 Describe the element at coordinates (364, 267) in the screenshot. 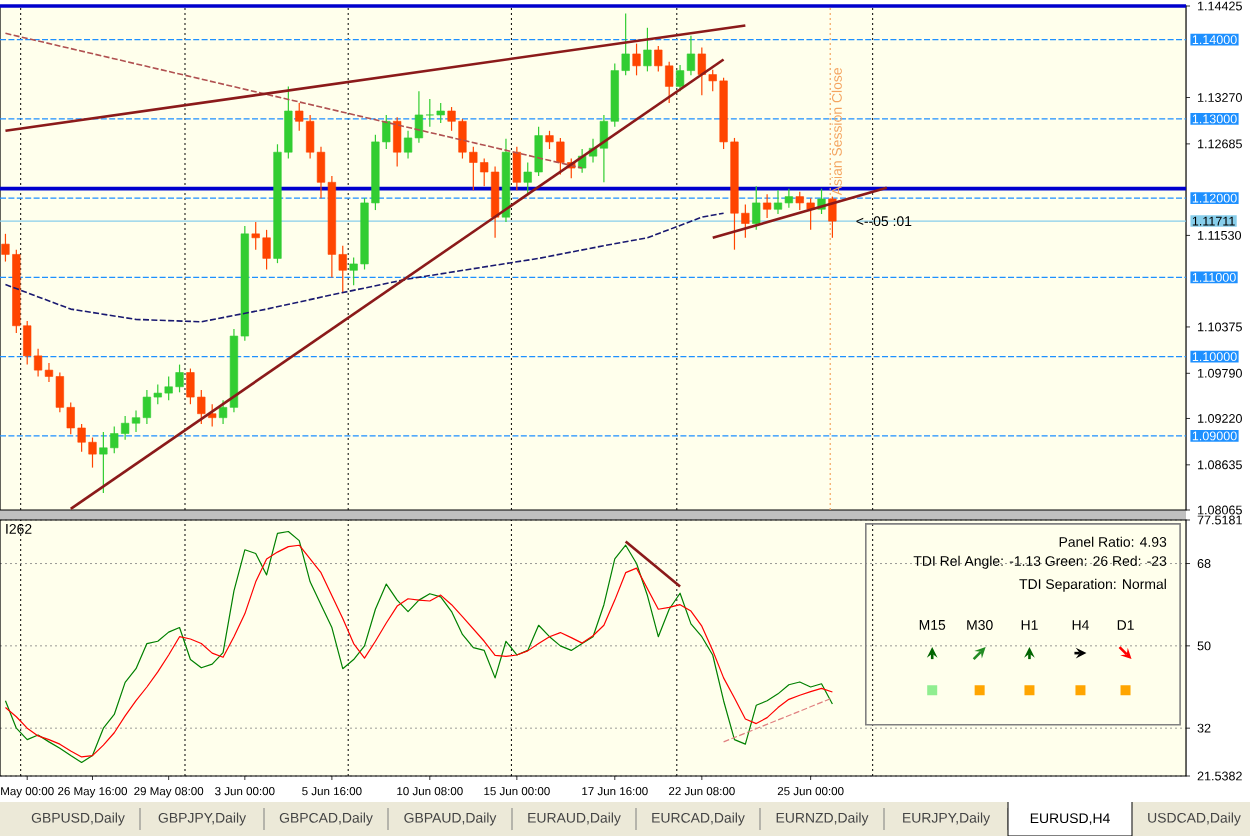

I see `line-series` at that location.